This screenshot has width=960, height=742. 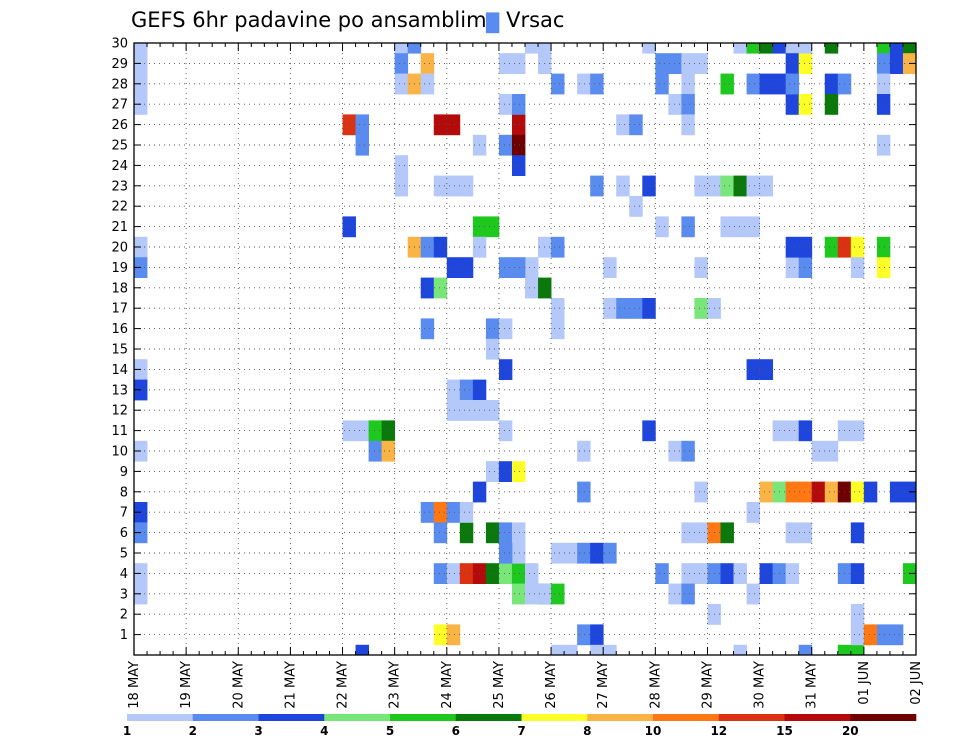 What do you see at coordinates (499, 685) in the screenshot?
I see `x-tick-label: 25 MAY` at bounding box center [499, 685].